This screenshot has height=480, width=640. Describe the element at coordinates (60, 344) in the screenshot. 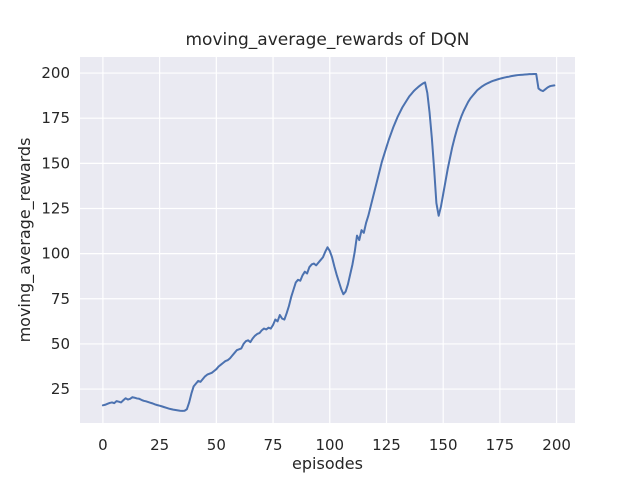

I see `y-tick-50: 50` at that location.